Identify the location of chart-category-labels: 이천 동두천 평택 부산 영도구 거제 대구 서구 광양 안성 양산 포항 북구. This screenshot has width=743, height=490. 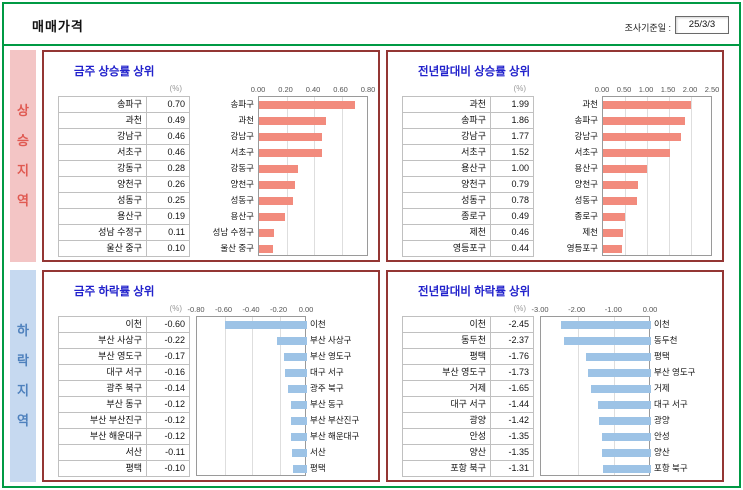
(684, 390).